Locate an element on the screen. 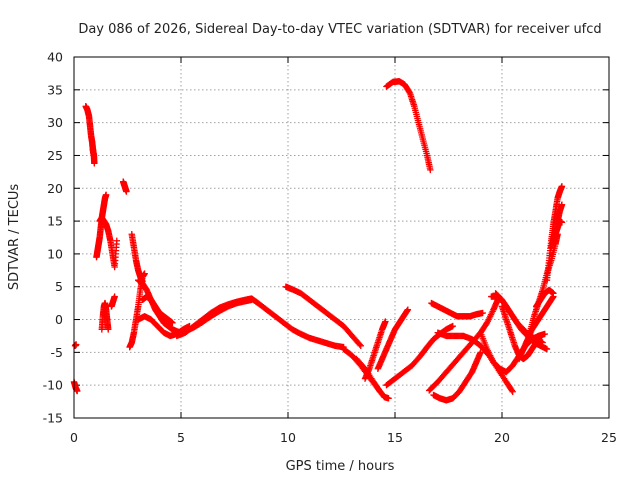 Image resolution: width=640 pixels, height=480 pixels. y-tick-label: 25 is located at coordinates (55, 155).